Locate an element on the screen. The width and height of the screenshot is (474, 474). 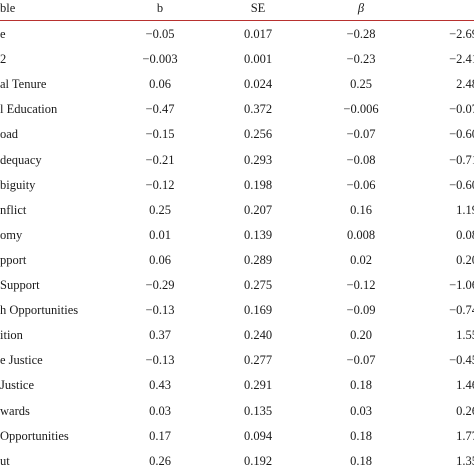
row-se: 0.207 is located at coordinates (258, 209).